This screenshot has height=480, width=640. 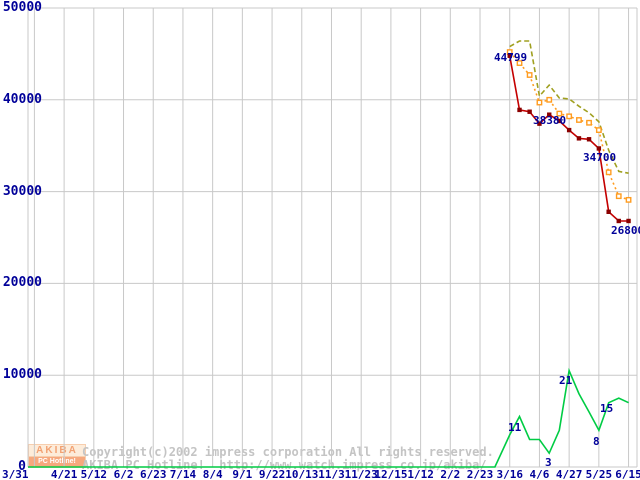 I want to click on x-tick-label: 2/2, so click(x=450, y=474).